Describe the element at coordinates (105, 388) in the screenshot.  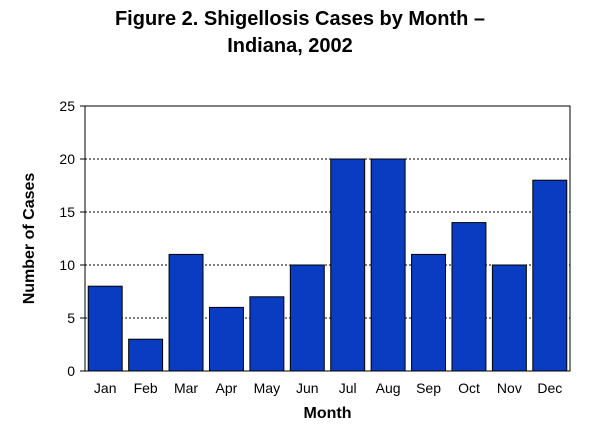
I see `x-tick-label: Jan` at that location.